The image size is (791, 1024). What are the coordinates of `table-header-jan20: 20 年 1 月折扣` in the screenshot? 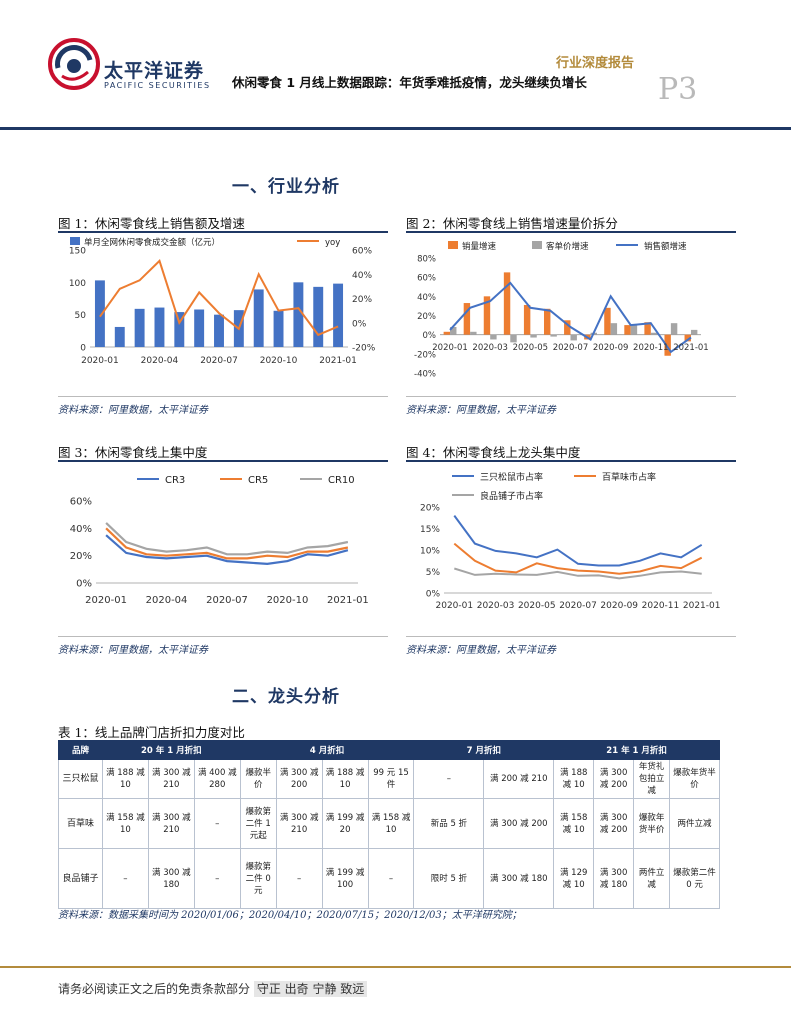 It's located at (171, 750).